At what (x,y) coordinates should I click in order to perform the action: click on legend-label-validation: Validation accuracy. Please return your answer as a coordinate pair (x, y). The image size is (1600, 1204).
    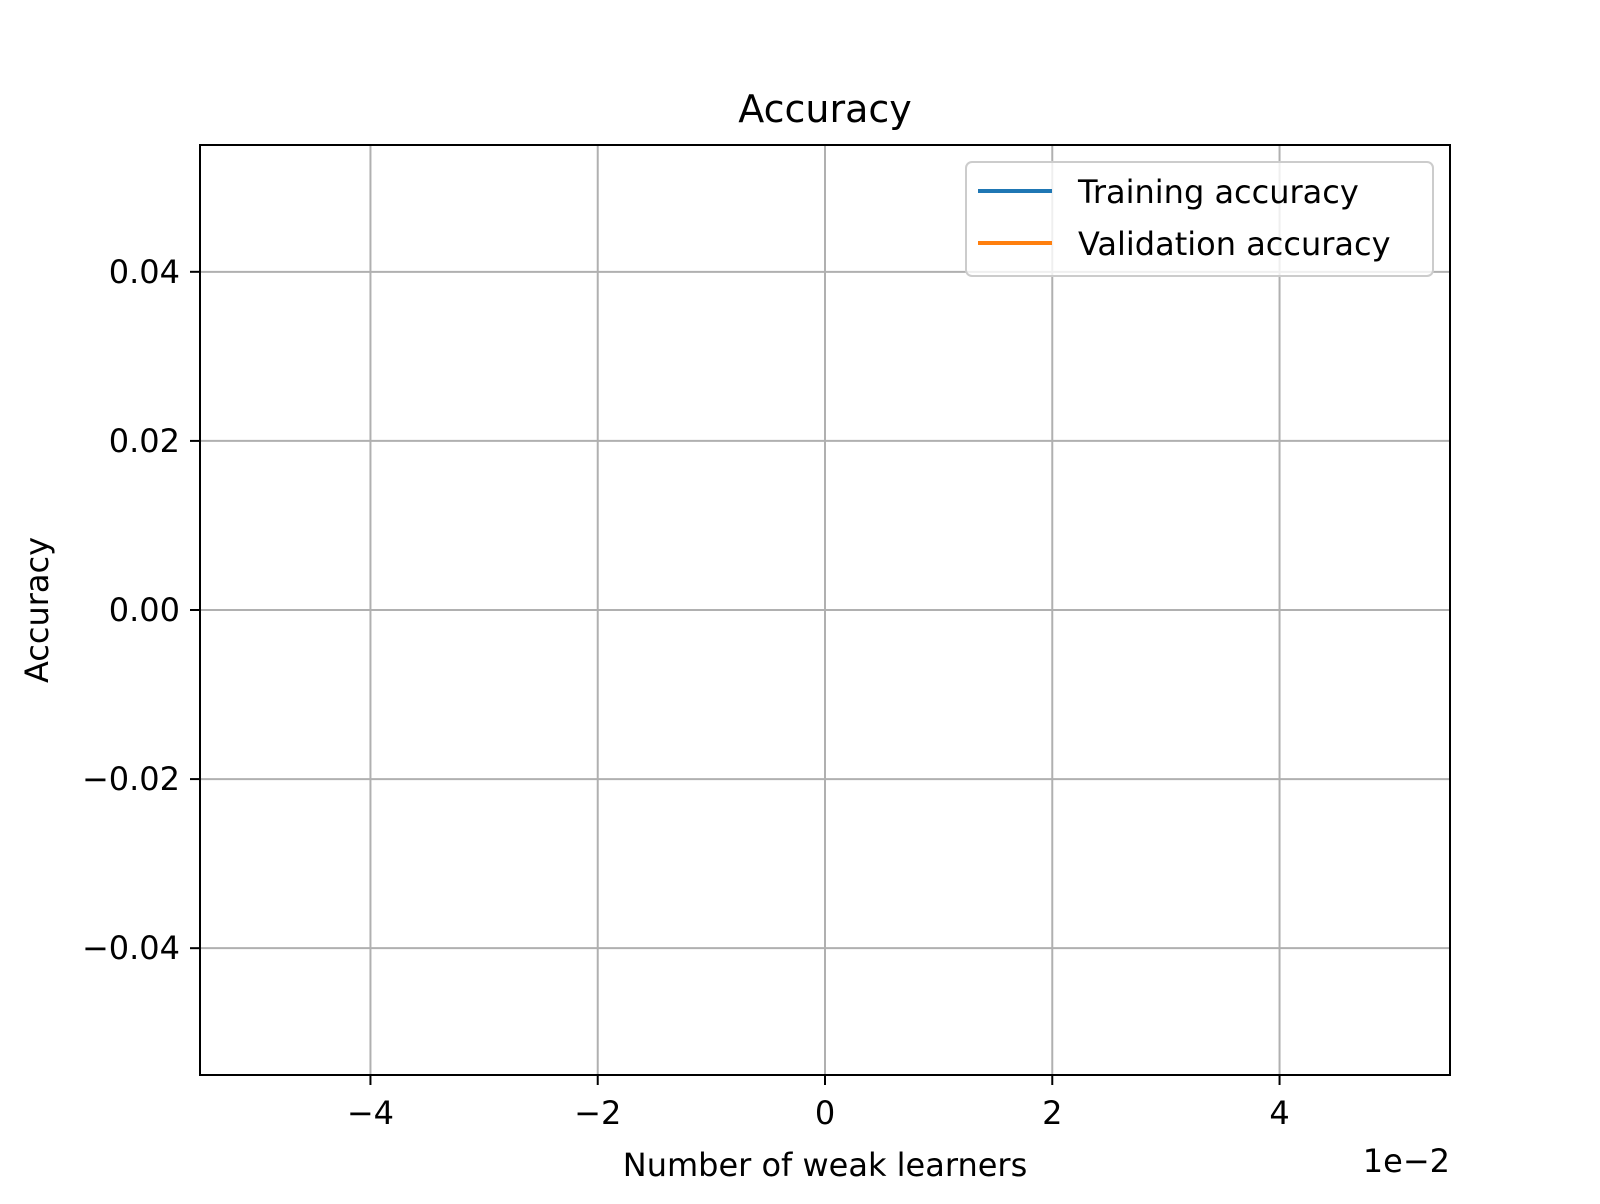
    Looking at the image, I should click on (1234, 244).